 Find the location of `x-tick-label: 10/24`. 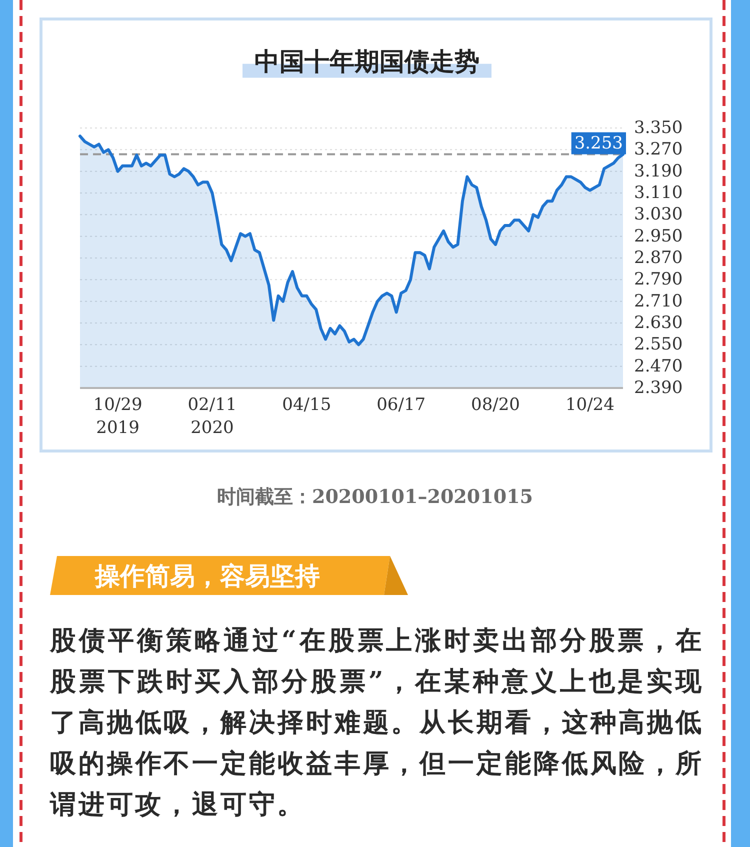

x-tick-label: 10/24 is located at coordinates (589, 405).